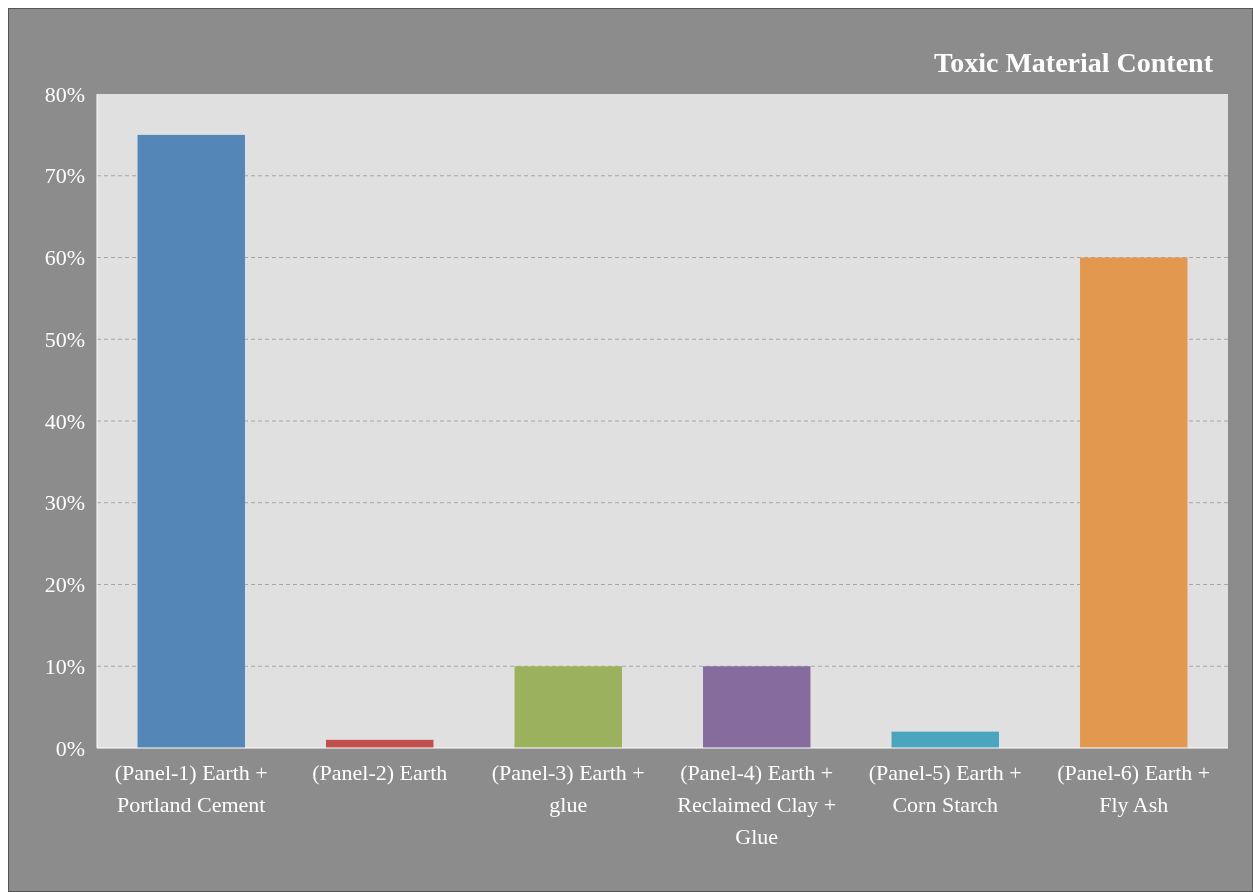 The image size is (1253, 892). I want to click on x-tick-label: (Panel-3) Earth + glue, so click(568, 788).